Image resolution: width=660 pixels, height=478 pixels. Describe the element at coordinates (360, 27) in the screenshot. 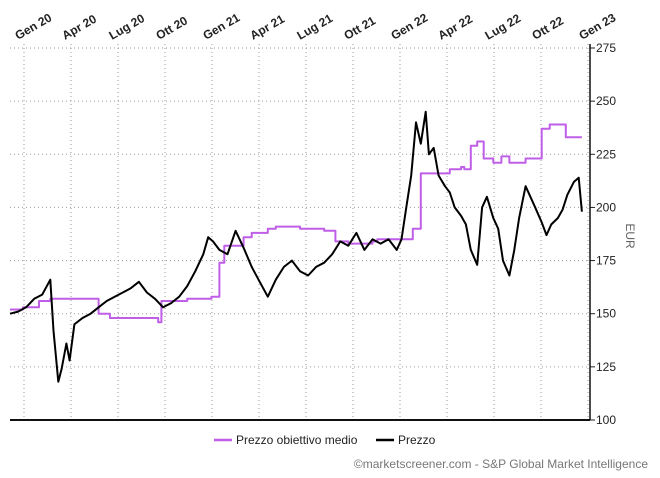

I see `x-tick-label: Ott 21` at that location.